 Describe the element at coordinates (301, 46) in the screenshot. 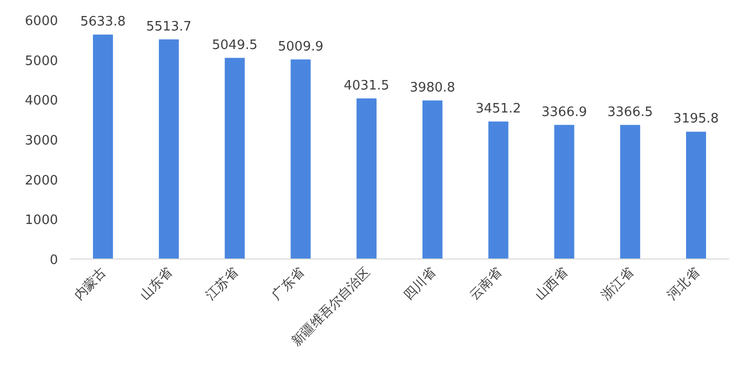

I see `data-label: 5009.9` at that location.